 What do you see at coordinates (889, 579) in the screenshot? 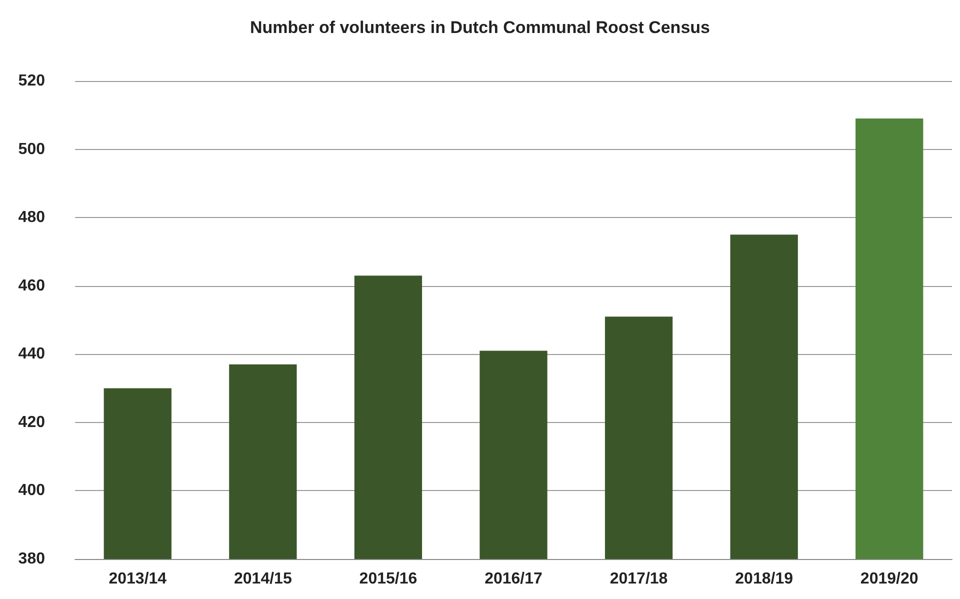
I see `x-tick-label: 2019/20` at bounding box center [889, 579].